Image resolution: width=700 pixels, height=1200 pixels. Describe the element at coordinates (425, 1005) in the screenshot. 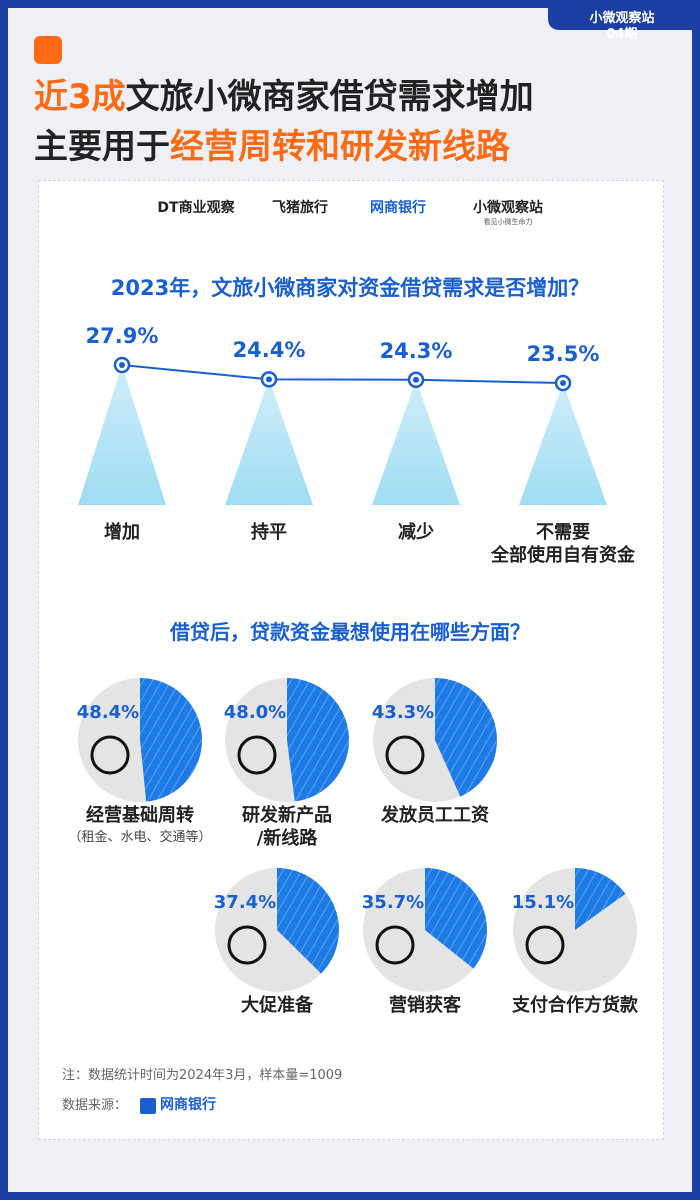

I see `category-label: 营销获客` at that location.